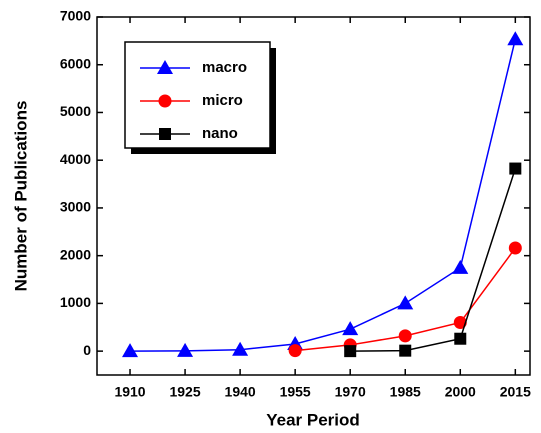 This screenshot has height=433, width=541. What do you see at coordinates (220, 133) in the screenshot?
I see `legend-label: nano` at bounding box center [220, 133].